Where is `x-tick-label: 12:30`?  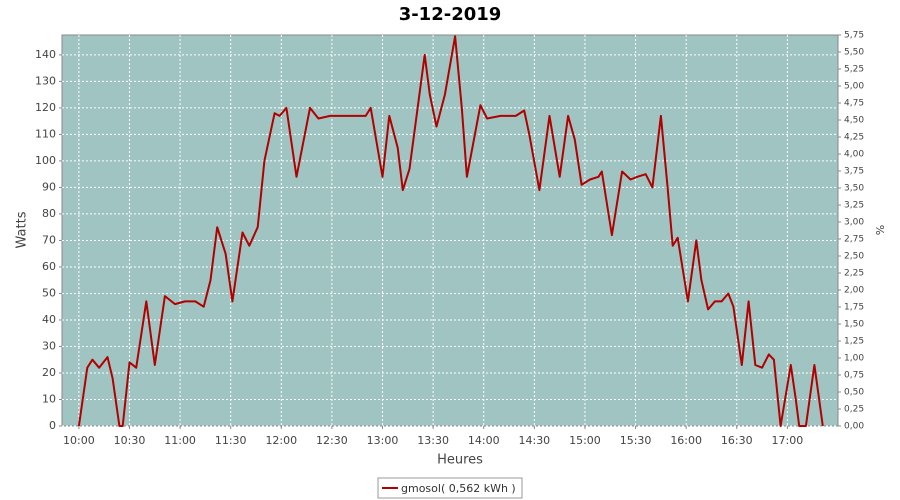
x-tick-label: 12:30 is located at coordinates (332, 440).